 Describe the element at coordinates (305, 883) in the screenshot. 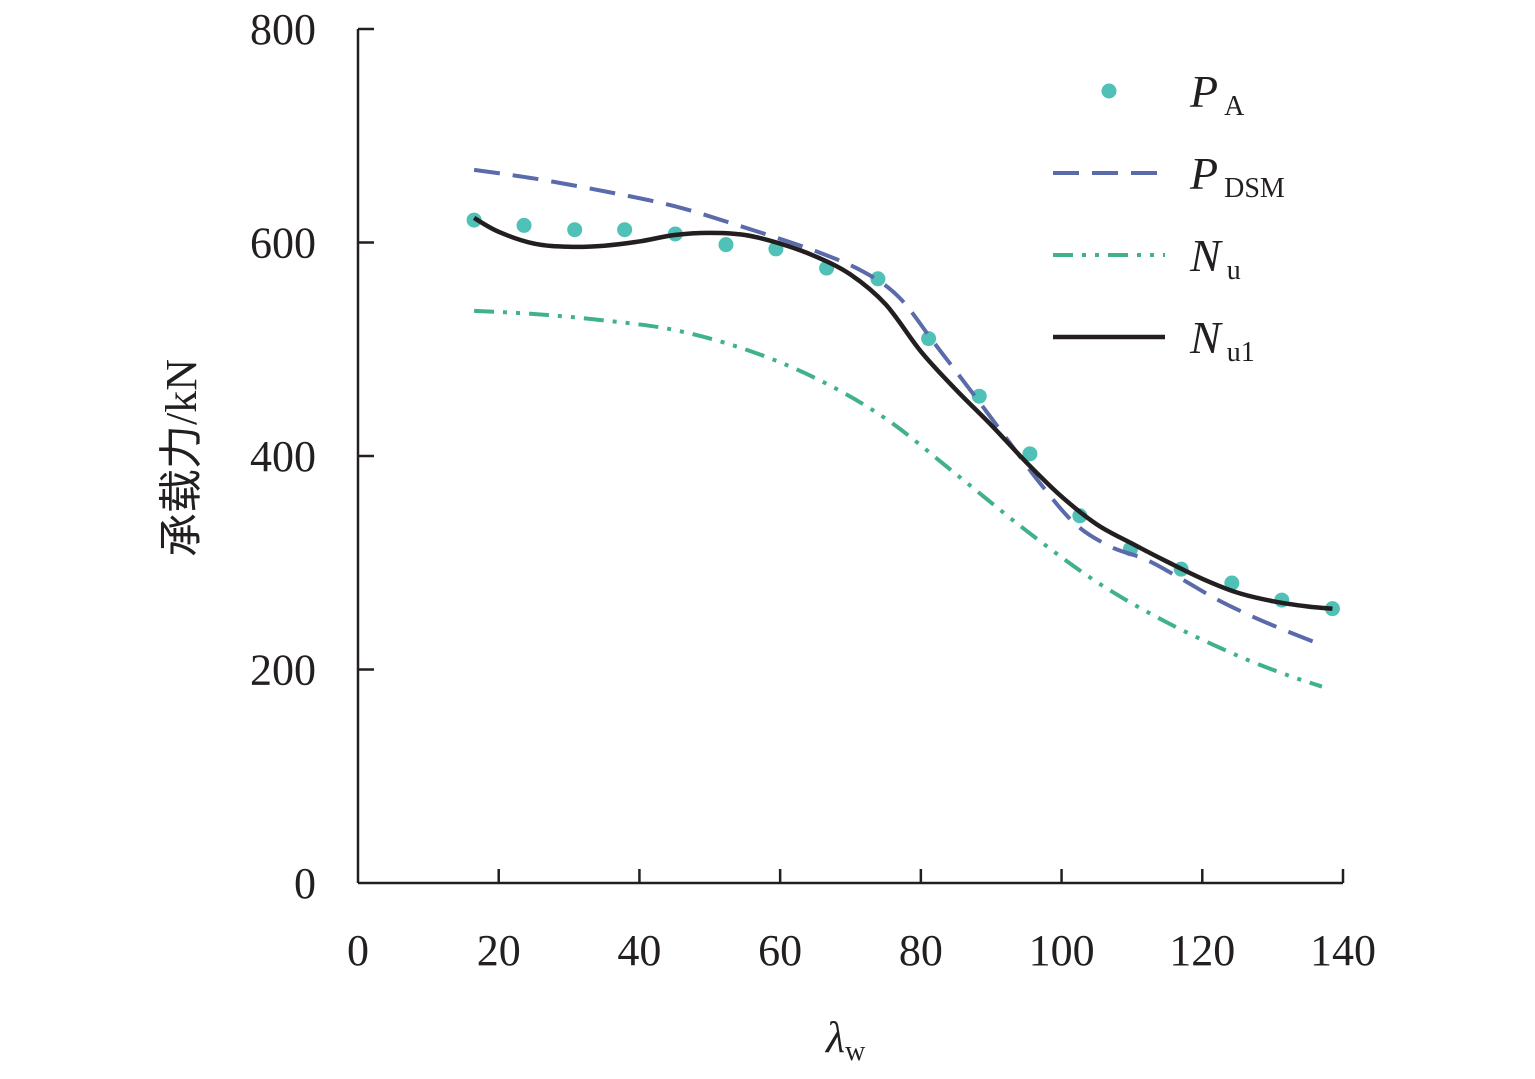

I see `y-tick-label-0: 0` at that location.